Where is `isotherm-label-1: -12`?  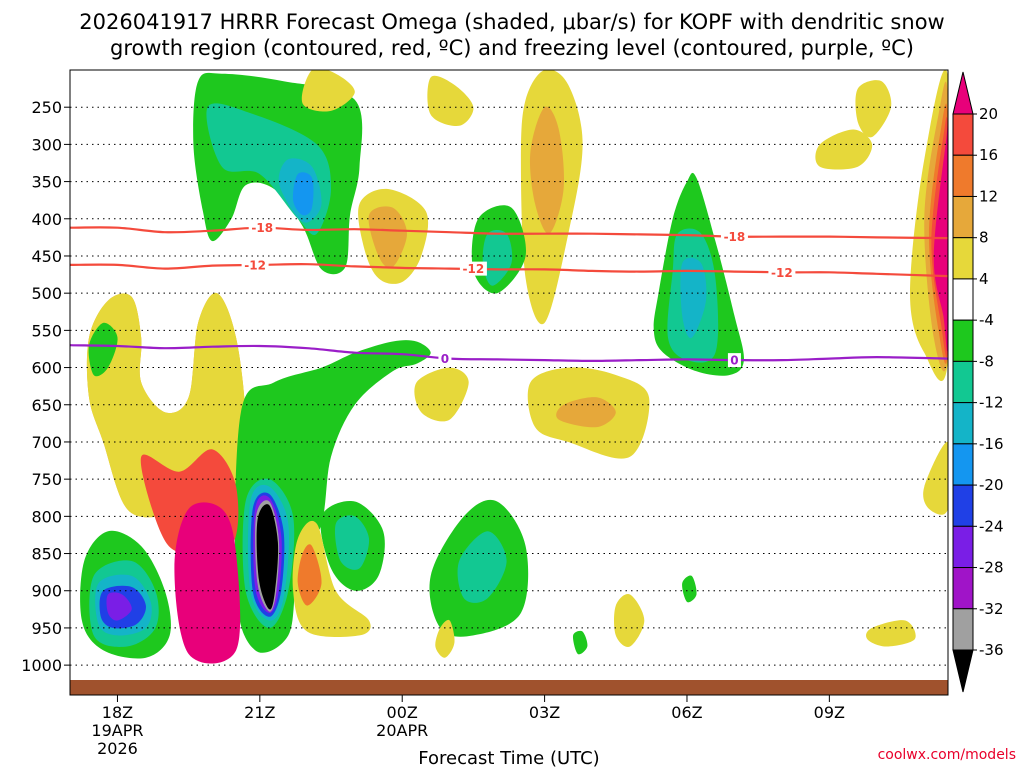
isotherm-label-1: -12 is located at coordinates (255, 265).